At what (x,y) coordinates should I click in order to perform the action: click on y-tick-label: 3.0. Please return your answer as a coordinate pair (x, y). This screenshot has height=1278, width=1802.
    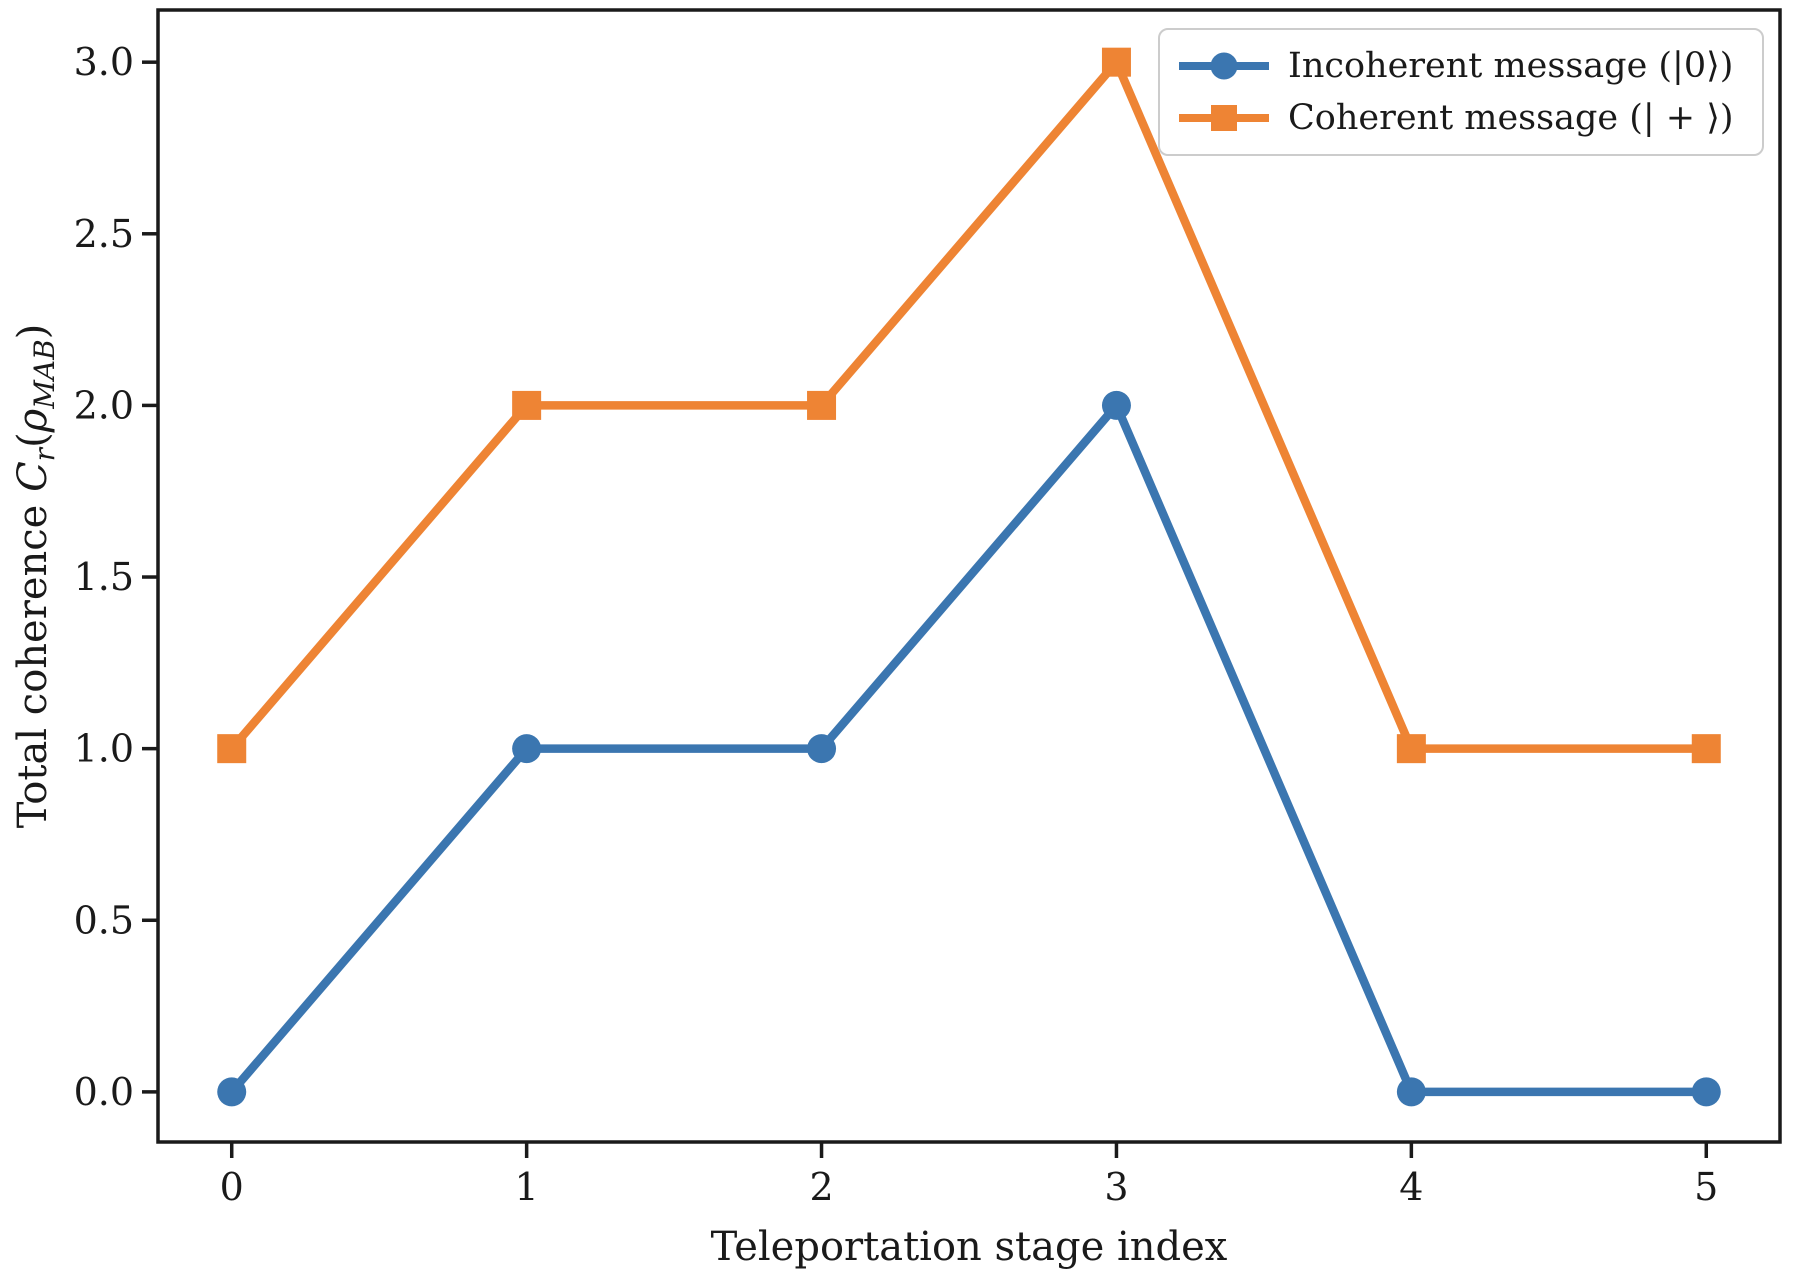
    Looking at the image, I should click on (104, 62).